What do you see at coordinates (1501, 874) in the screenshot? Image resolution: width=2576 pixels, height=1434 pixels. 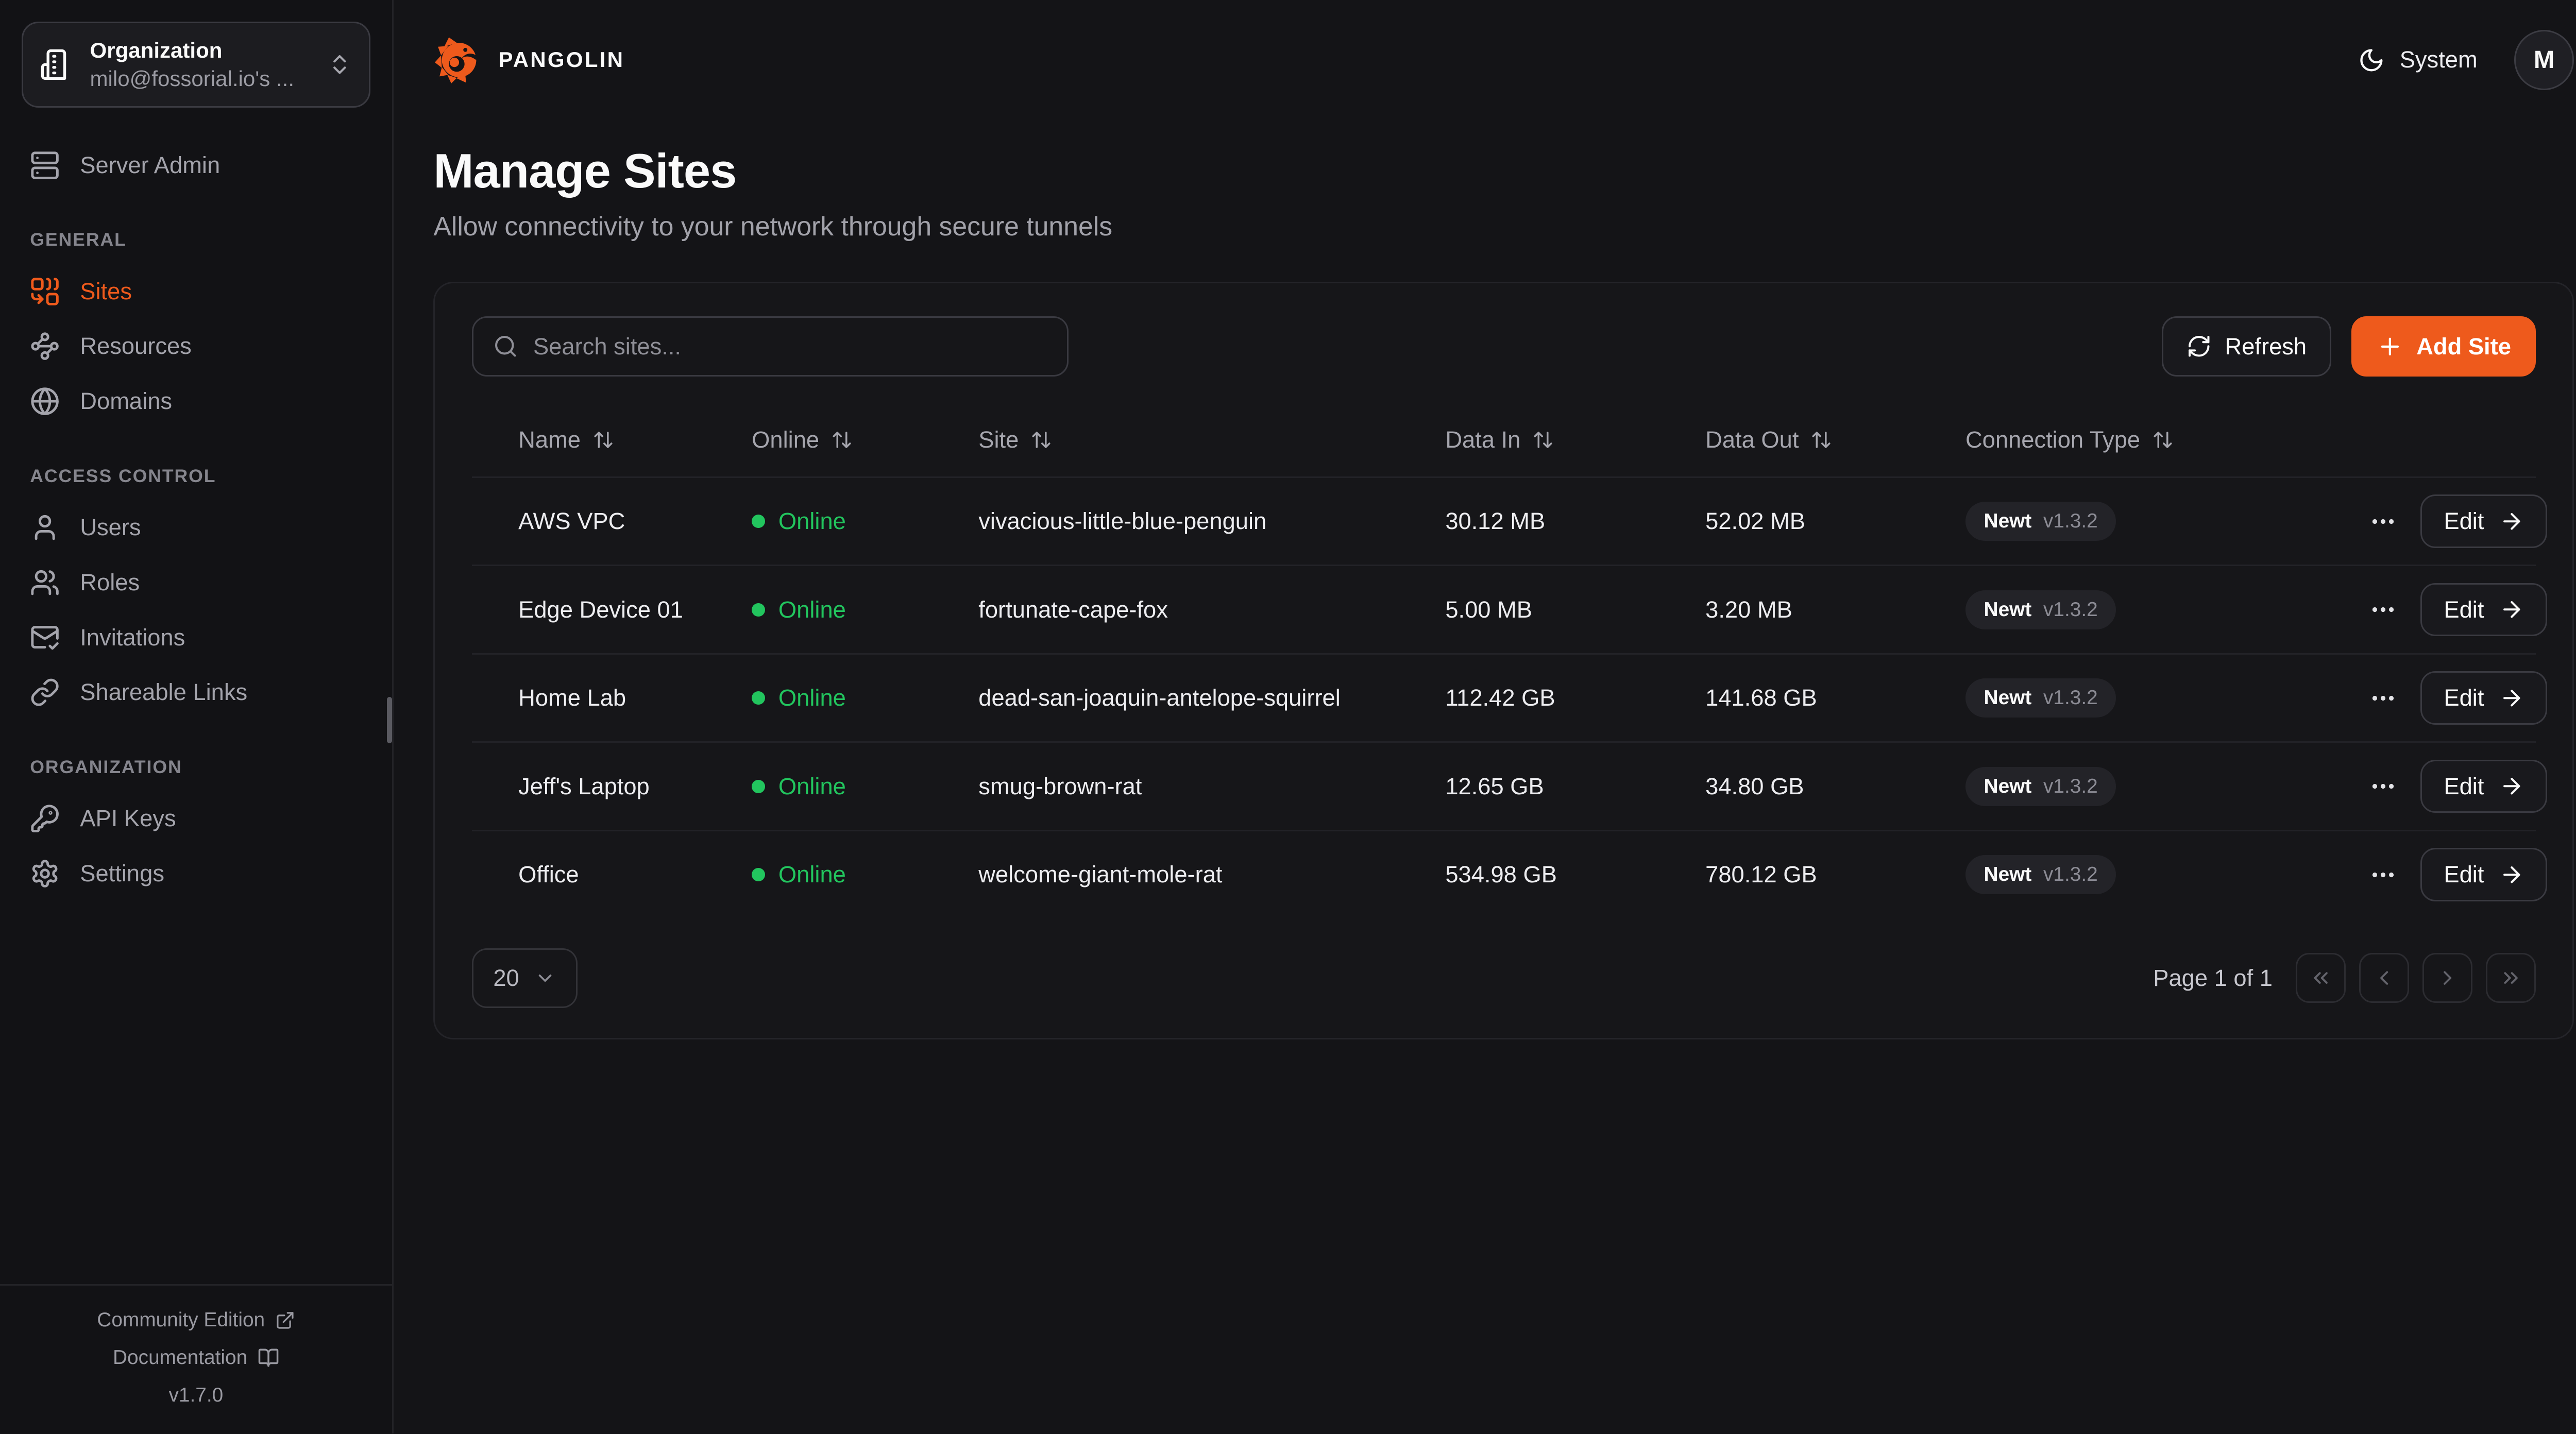 I see `cell-data-in: 534.98 GB` at bounding box center [1501, 874].